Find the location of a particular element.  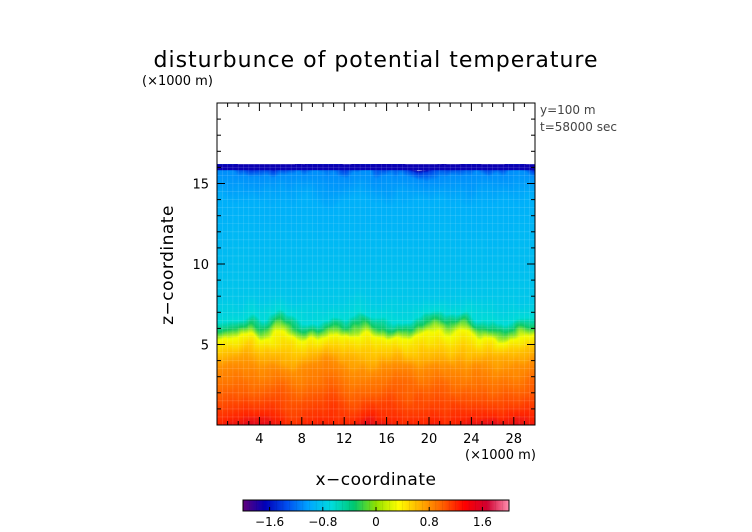

x-tick-label: 8 is located at coordinates (302, 439).